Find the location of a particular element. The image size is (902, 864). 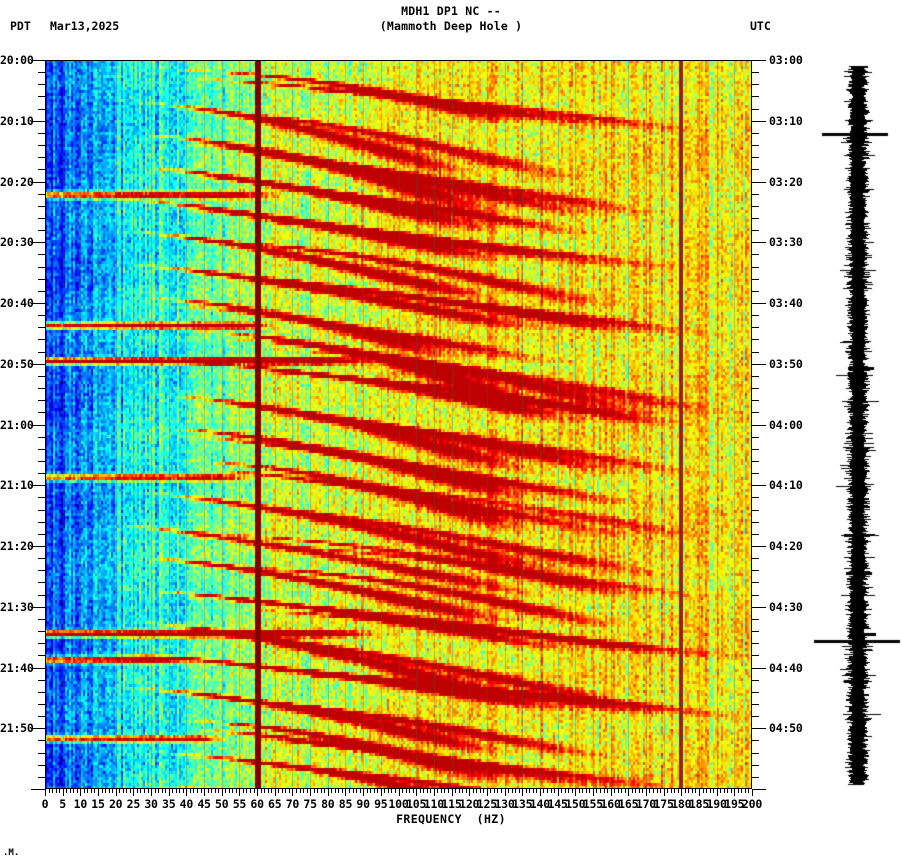

y-axis-left-label: 21:40 is located at coordinates (17, 667).